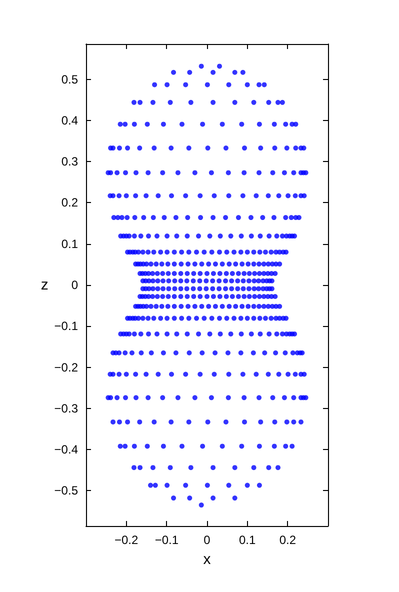  What do you see at coordinates (66, 449) in the screenshot?
I see `y-tick-label: −0.4` at bounding box center [66, 449].